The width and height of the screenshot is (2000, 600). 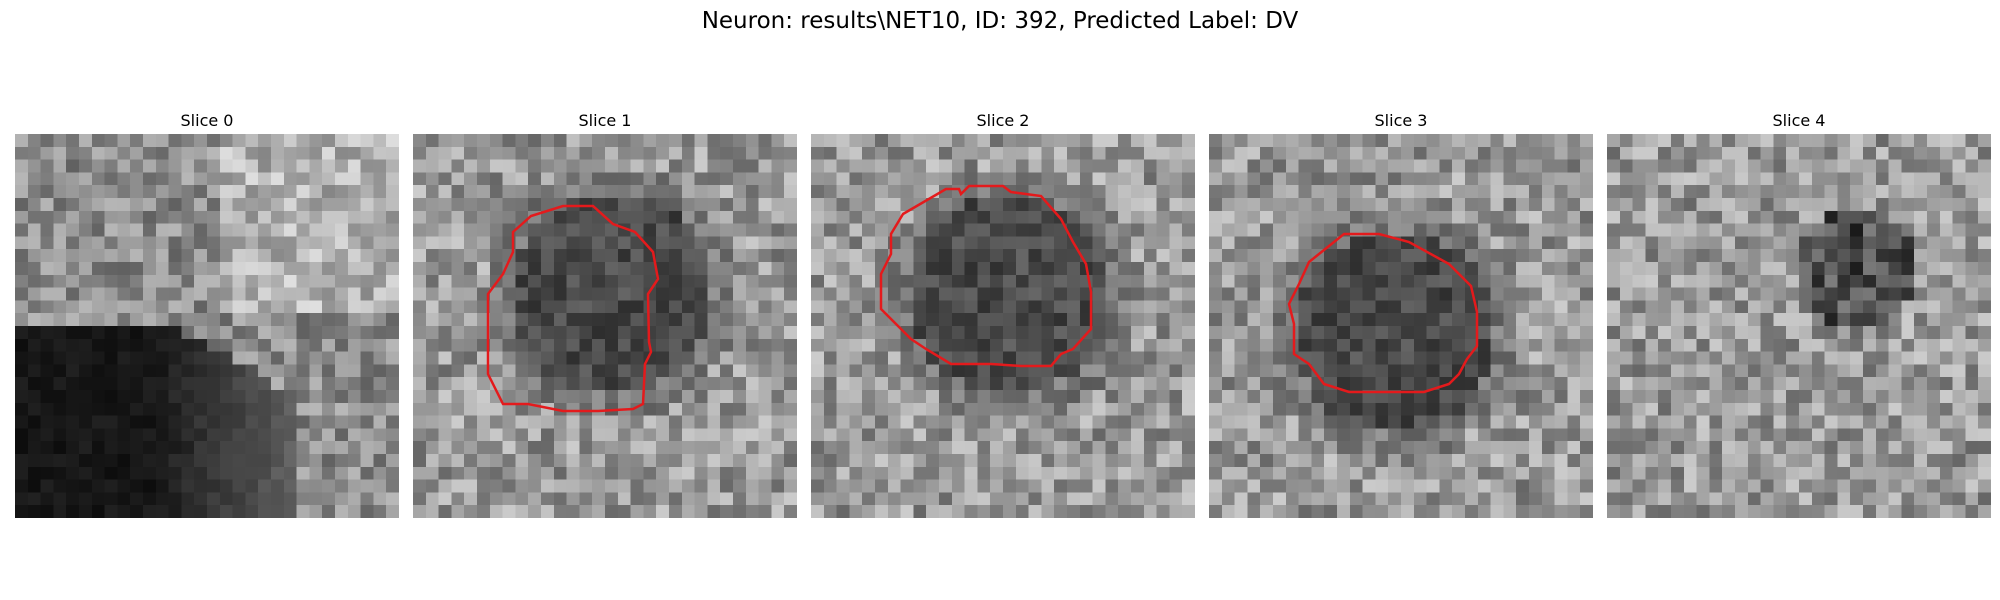 I want to click on slice-panel-4: Slice 4, so click(x=1799, y=313).